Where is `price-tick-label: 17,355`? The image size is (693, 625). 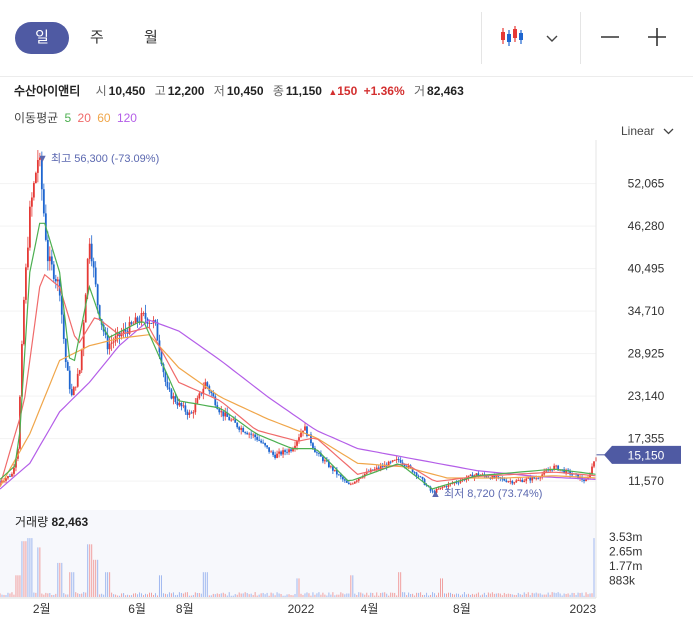 price-tick-label: 17,355 is located at coordinates (646, 439).